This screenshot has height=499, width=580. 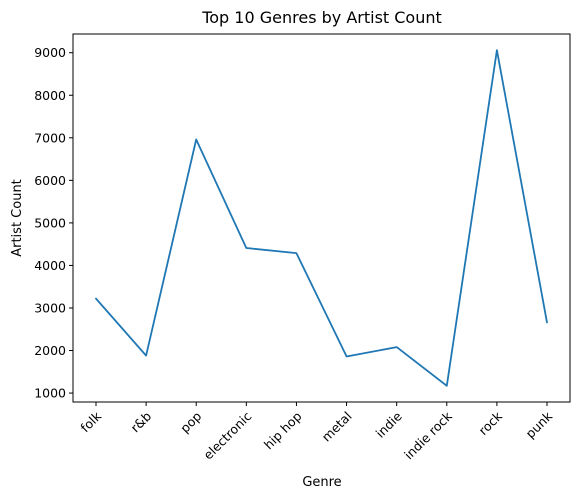 I want to click on x-tick-label: punk, so click(x=539, y=424).